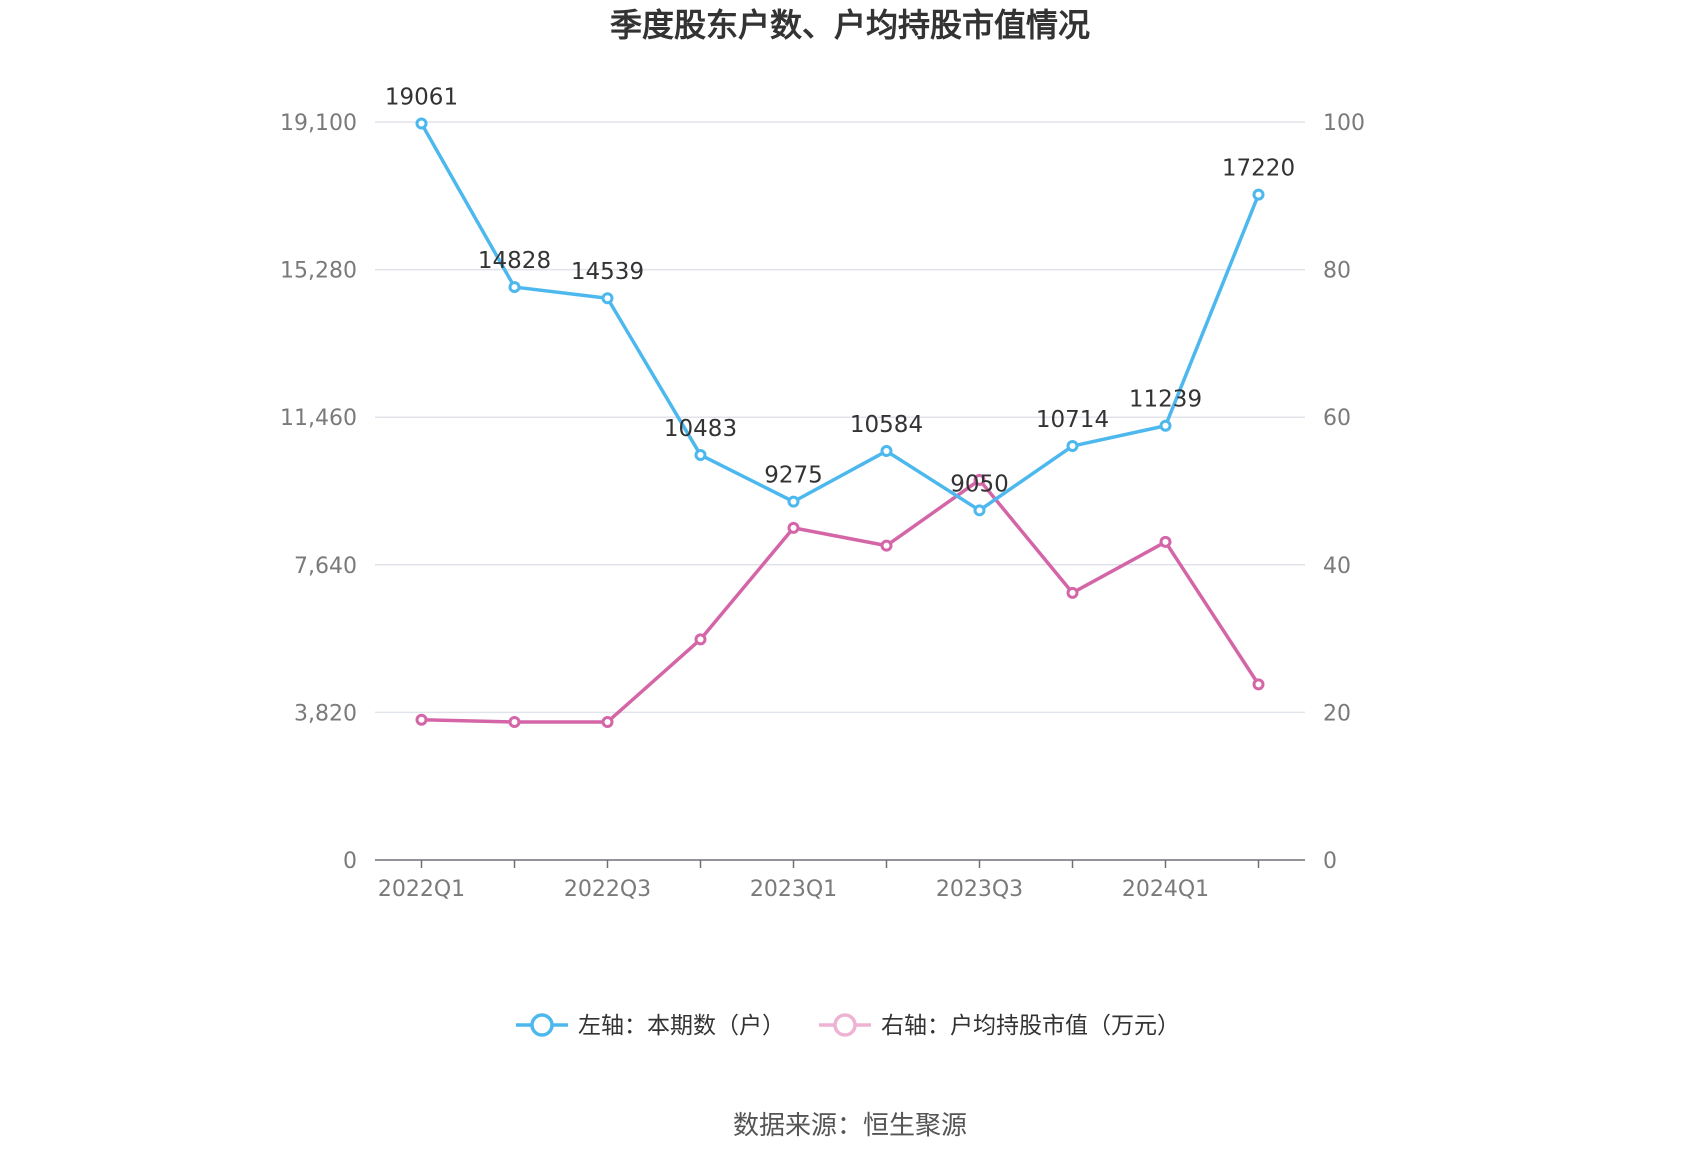 Image resolution: width=1700 pixels, height=1150 pixels. I want to click on right-tick-label: 40, so click(1337, 566).